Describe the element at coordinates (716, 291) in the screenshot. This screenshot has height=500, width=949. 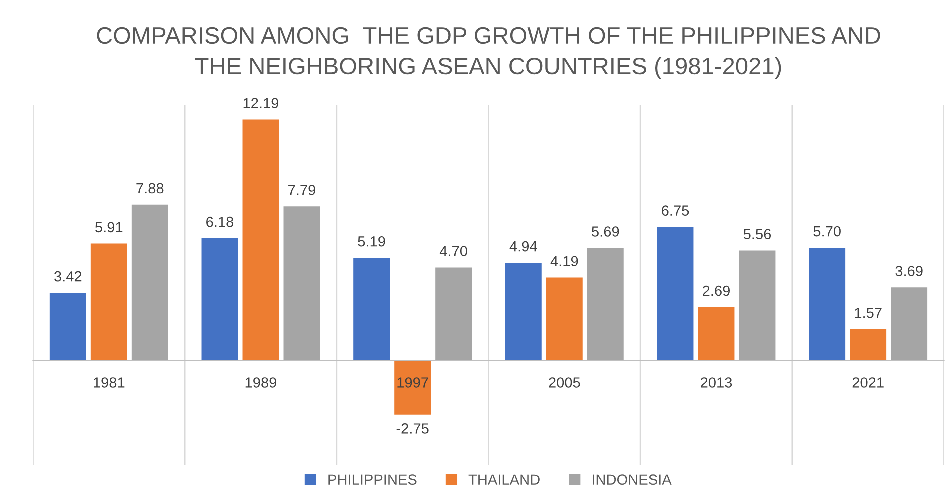
I see `data-label: 2.69` at that location.